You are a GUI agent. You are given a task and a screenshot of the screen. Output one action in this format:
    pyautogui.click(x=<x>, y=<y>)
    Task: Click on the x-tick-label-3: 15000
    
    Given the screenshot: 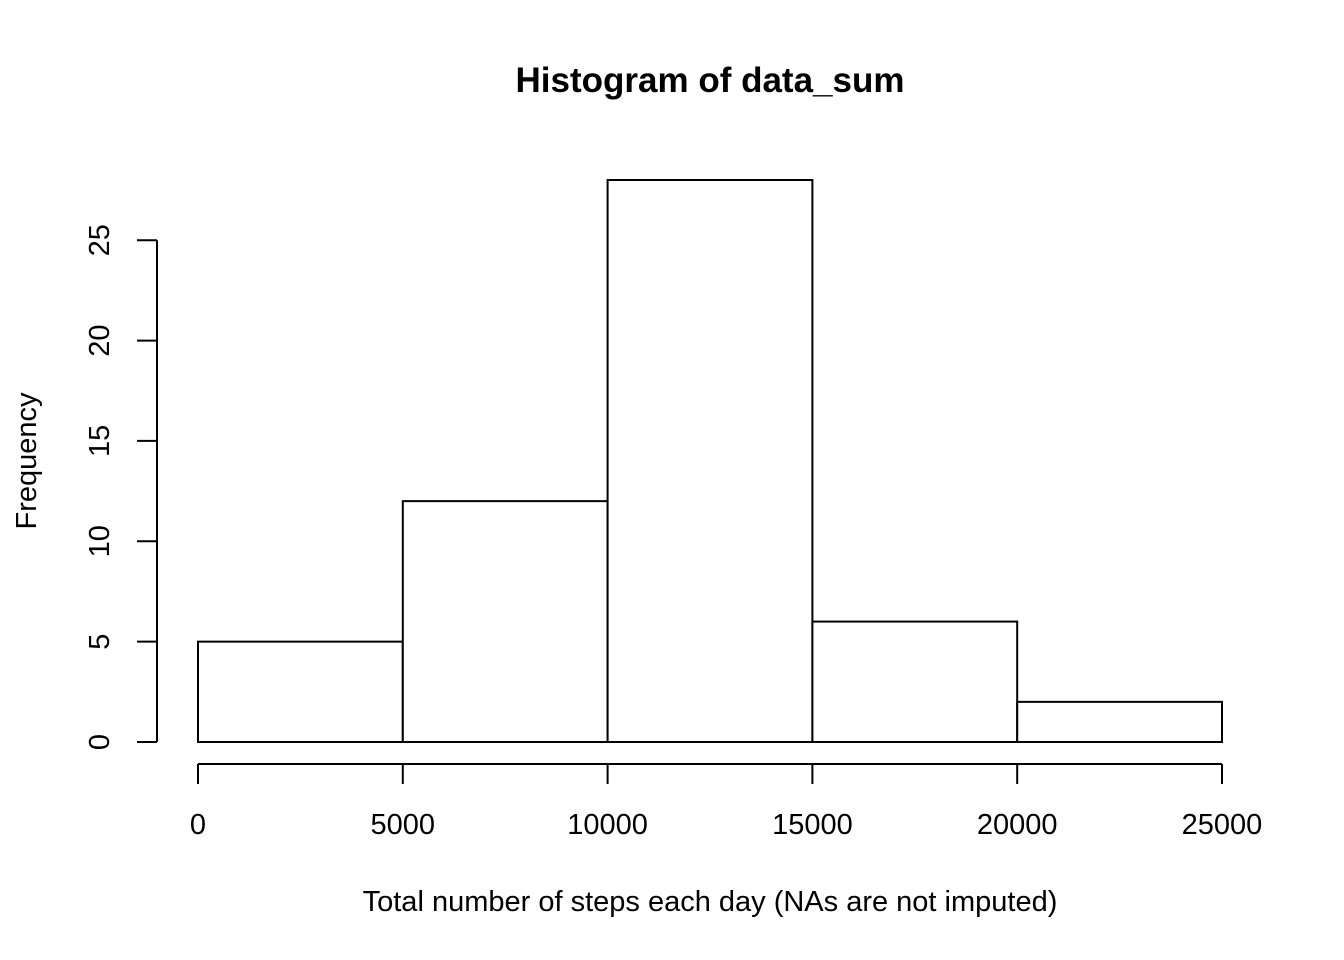 What is the action you would take?
    pyautogui.click(x=812, y=825)
    